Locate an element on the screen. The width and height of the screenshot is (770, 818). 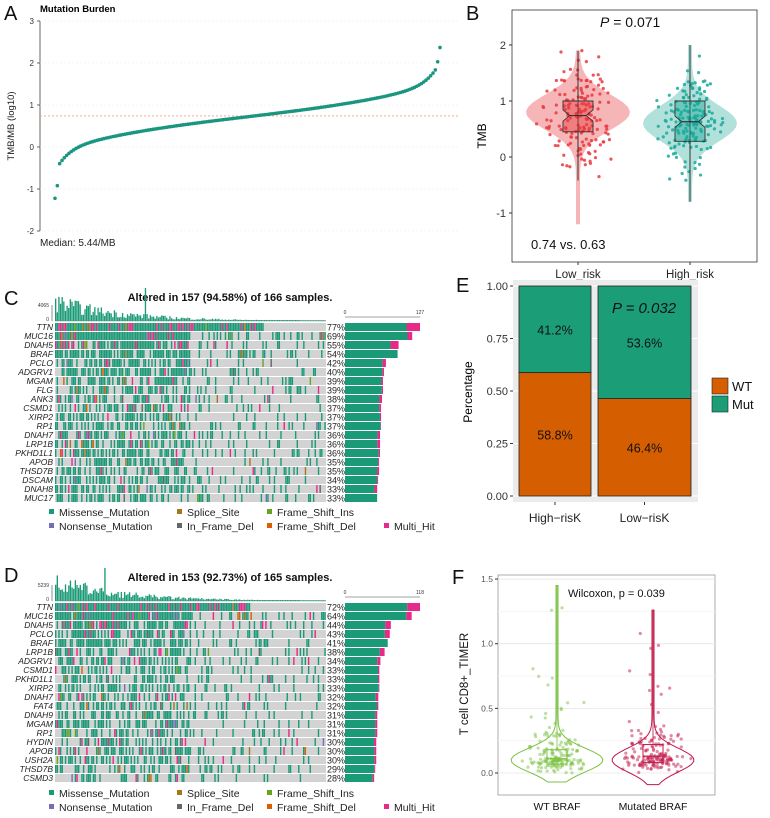
y-tick-label: 3 is located at coordinates (32, 21).